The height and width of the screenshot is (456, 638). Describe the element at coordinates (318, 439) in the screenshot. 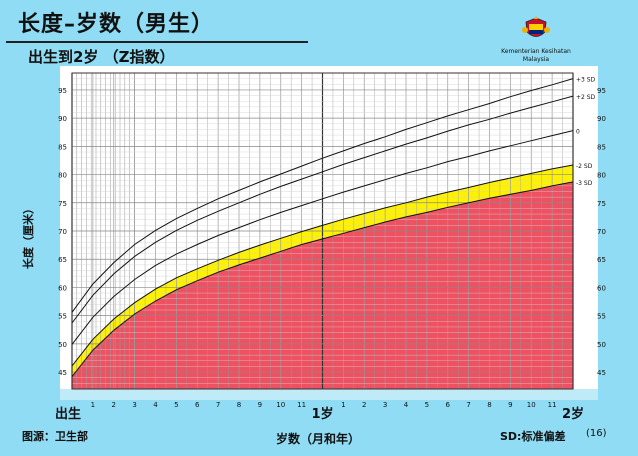

I see `x-axis-label: 岁数（月和年）` at that location.